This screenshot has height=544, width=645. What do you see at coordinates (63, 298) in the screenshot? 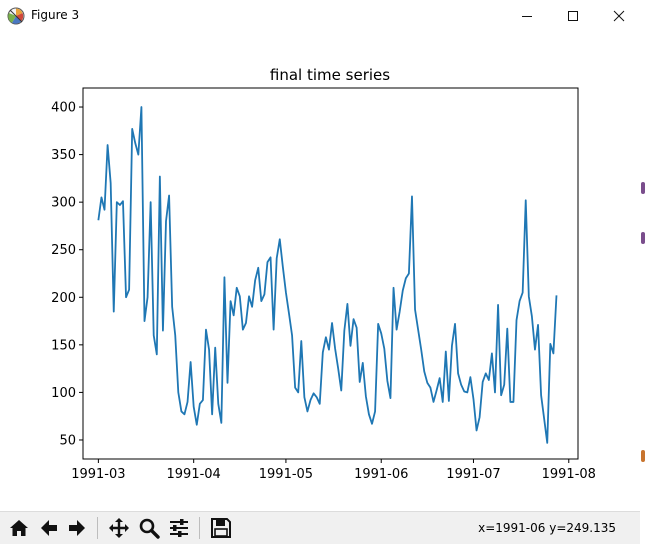
I see `y-tick-label: 200` at bounding box center [63, 298].